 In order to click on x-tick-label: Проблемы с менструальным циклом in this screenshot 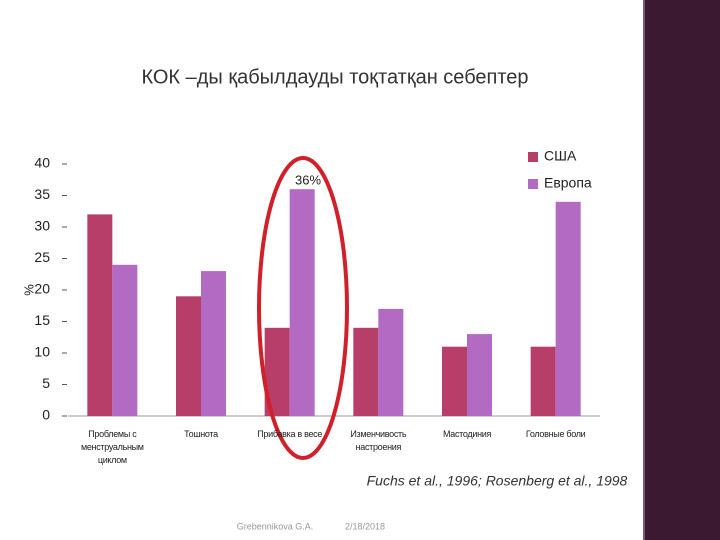, I will do `click(112, 447)`.